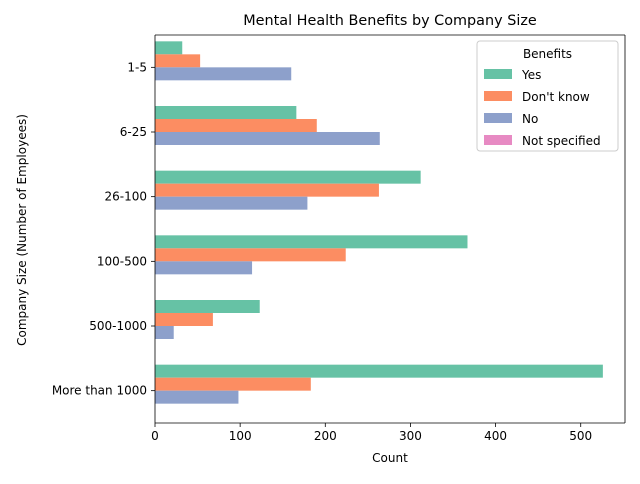 The height and width of the screenshot is (484, 640). I want to click on y-tick-label: 100-500, so click(122, 261).